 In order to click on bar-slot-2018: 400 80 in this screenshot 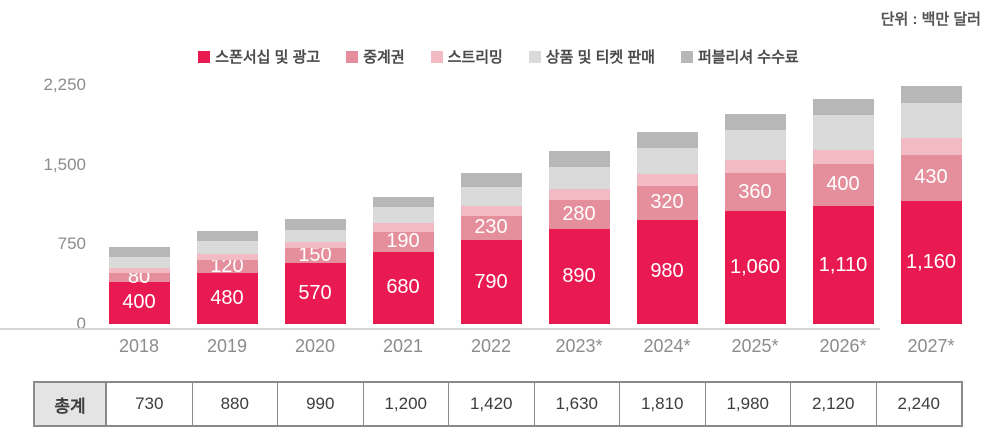, I will do `click(139, 204)`.